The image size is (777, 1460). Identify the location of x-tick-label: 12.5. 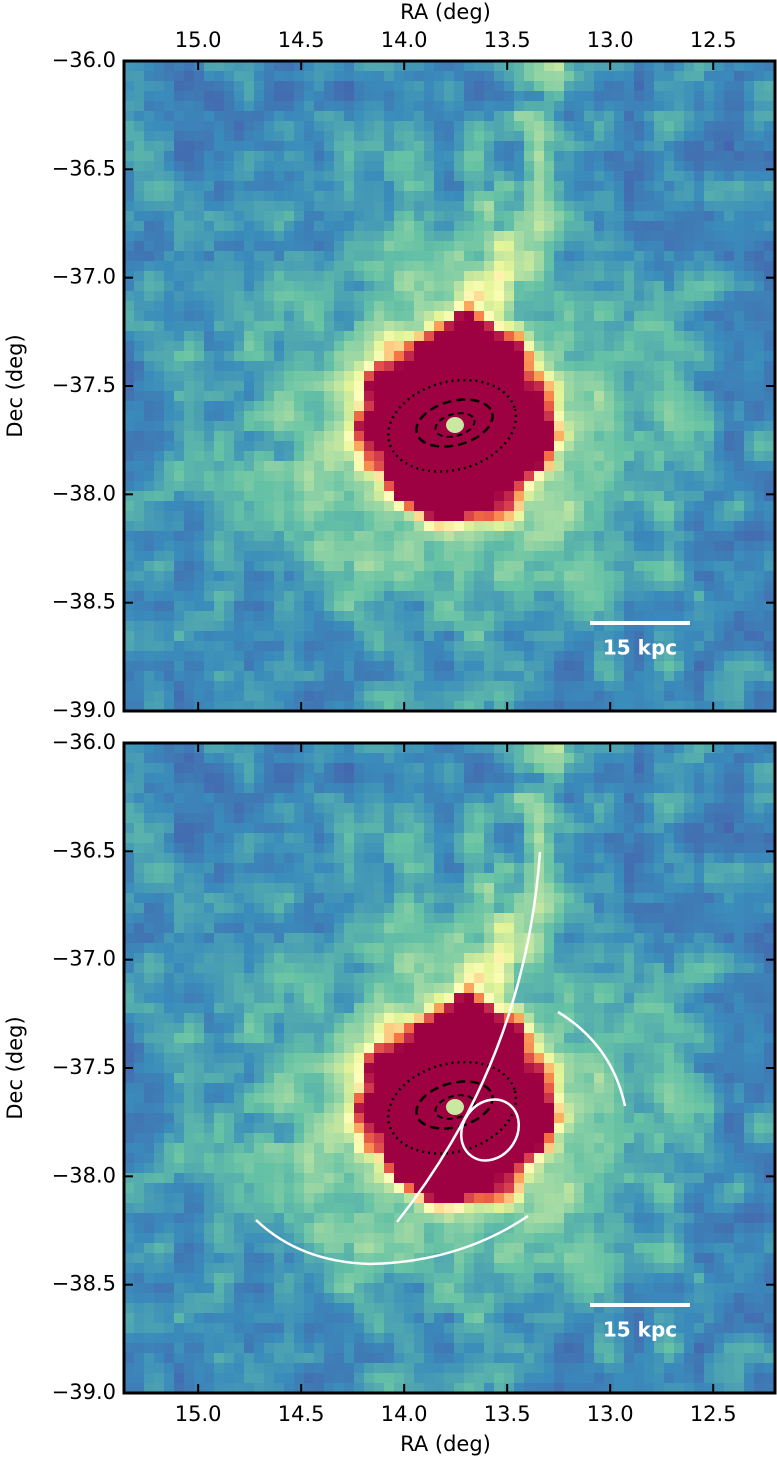
(713, 40).